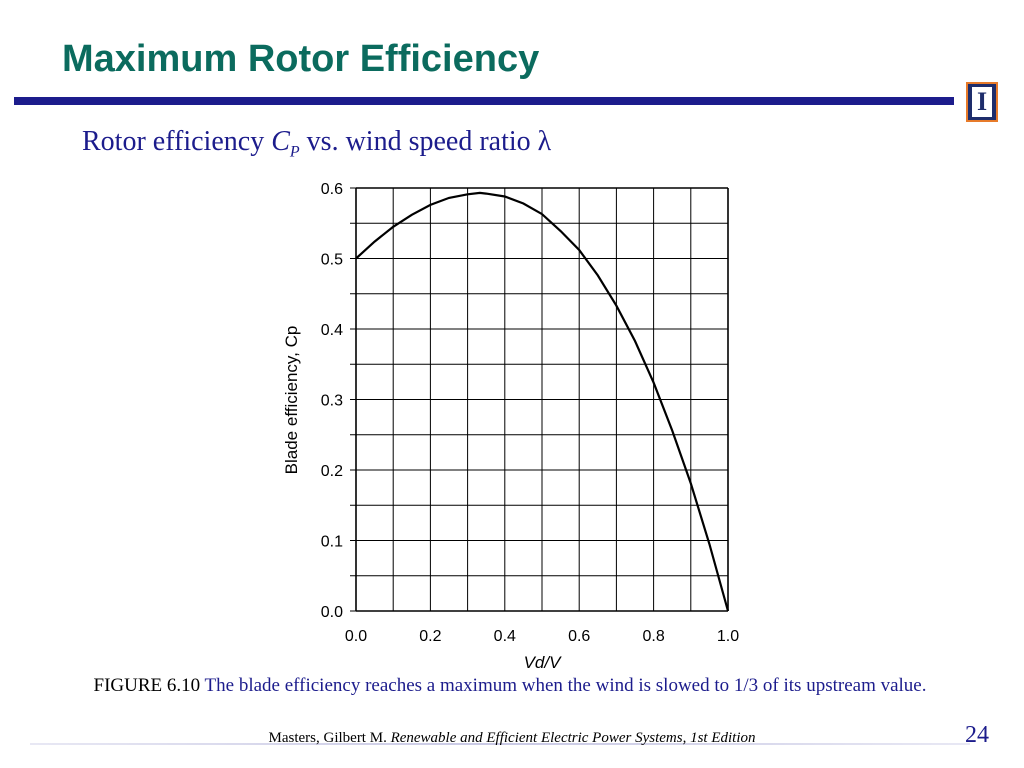 The image size is (1024, 768). I want to click on y-axis-label: Blade efficiency, Cp, so click(291, 400).